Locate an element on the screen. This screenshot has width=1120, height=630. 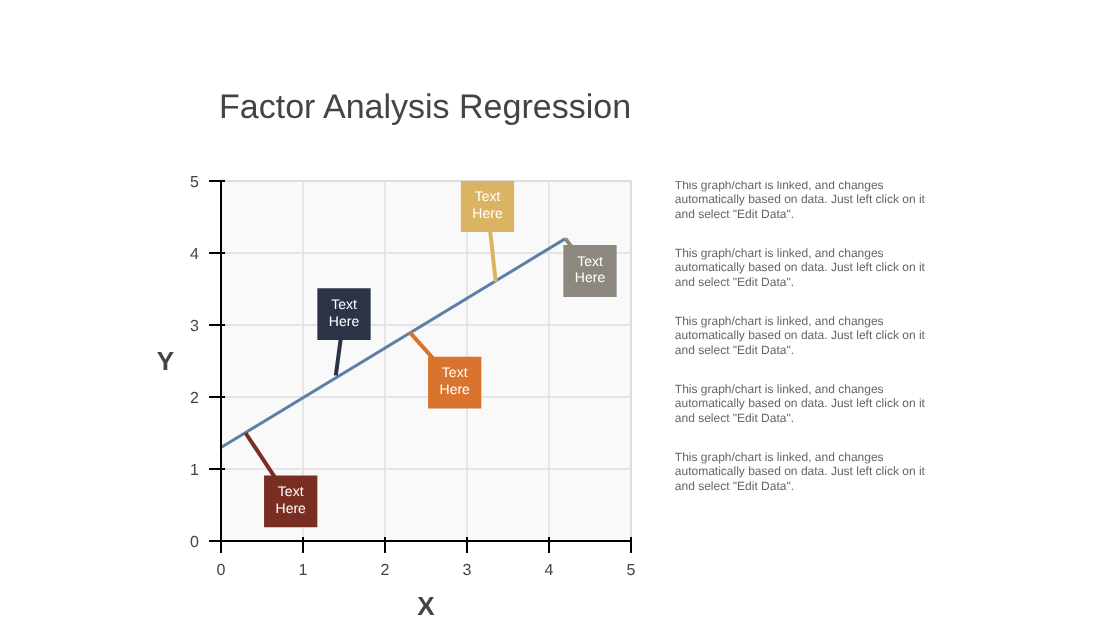
x-tick-label: 3 is located at coordinates (467, 570).